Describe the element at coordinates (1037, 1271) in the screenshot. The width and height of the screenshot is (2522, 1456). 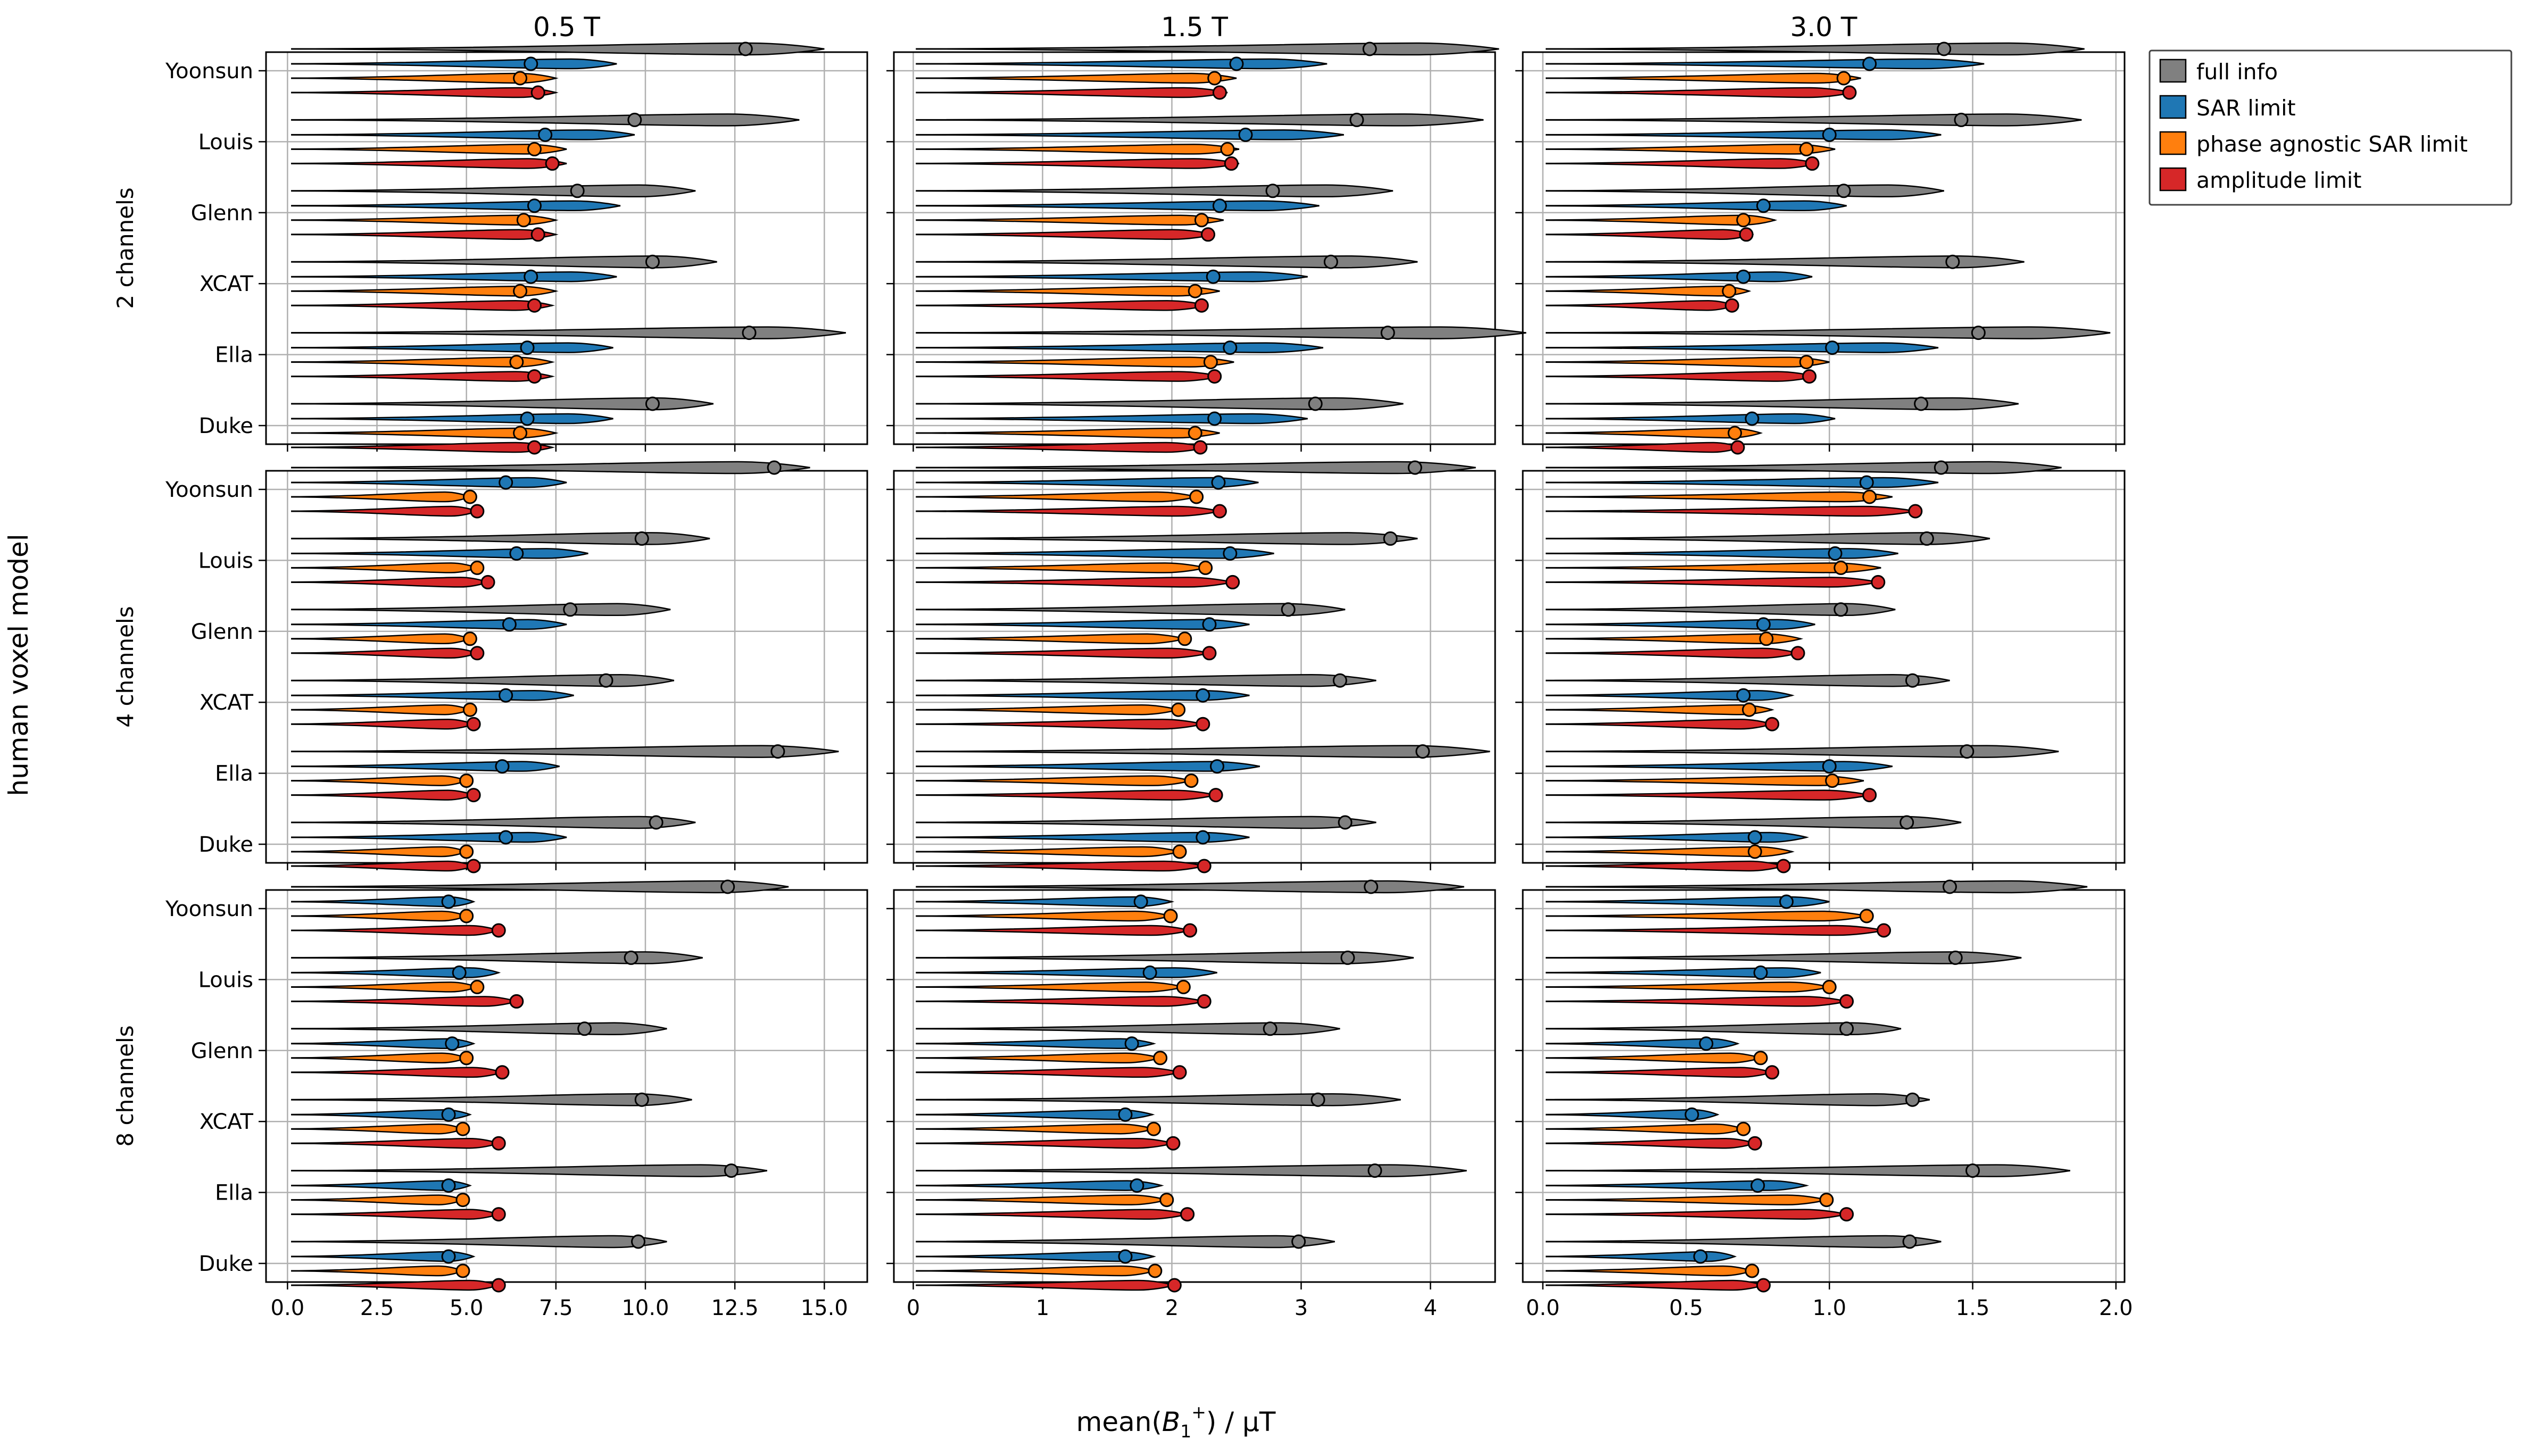
I see `violin-duke-pa` at that location.